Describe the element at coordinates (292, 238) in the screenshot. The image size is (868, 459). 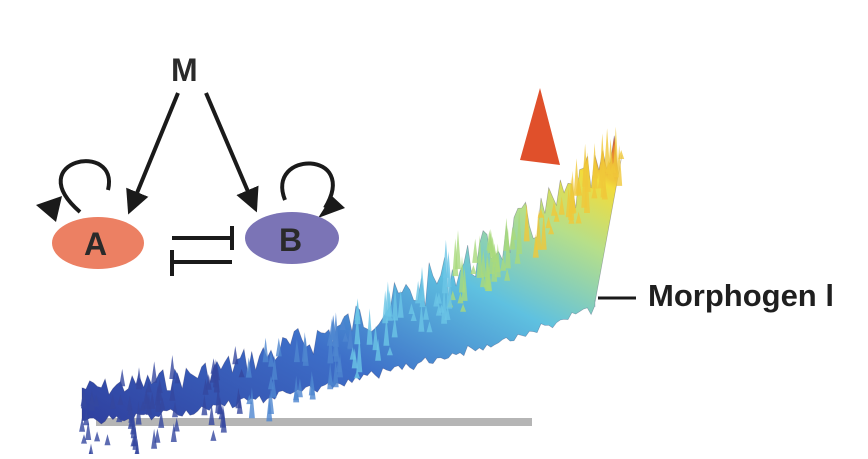
I see `node-b` at that location.